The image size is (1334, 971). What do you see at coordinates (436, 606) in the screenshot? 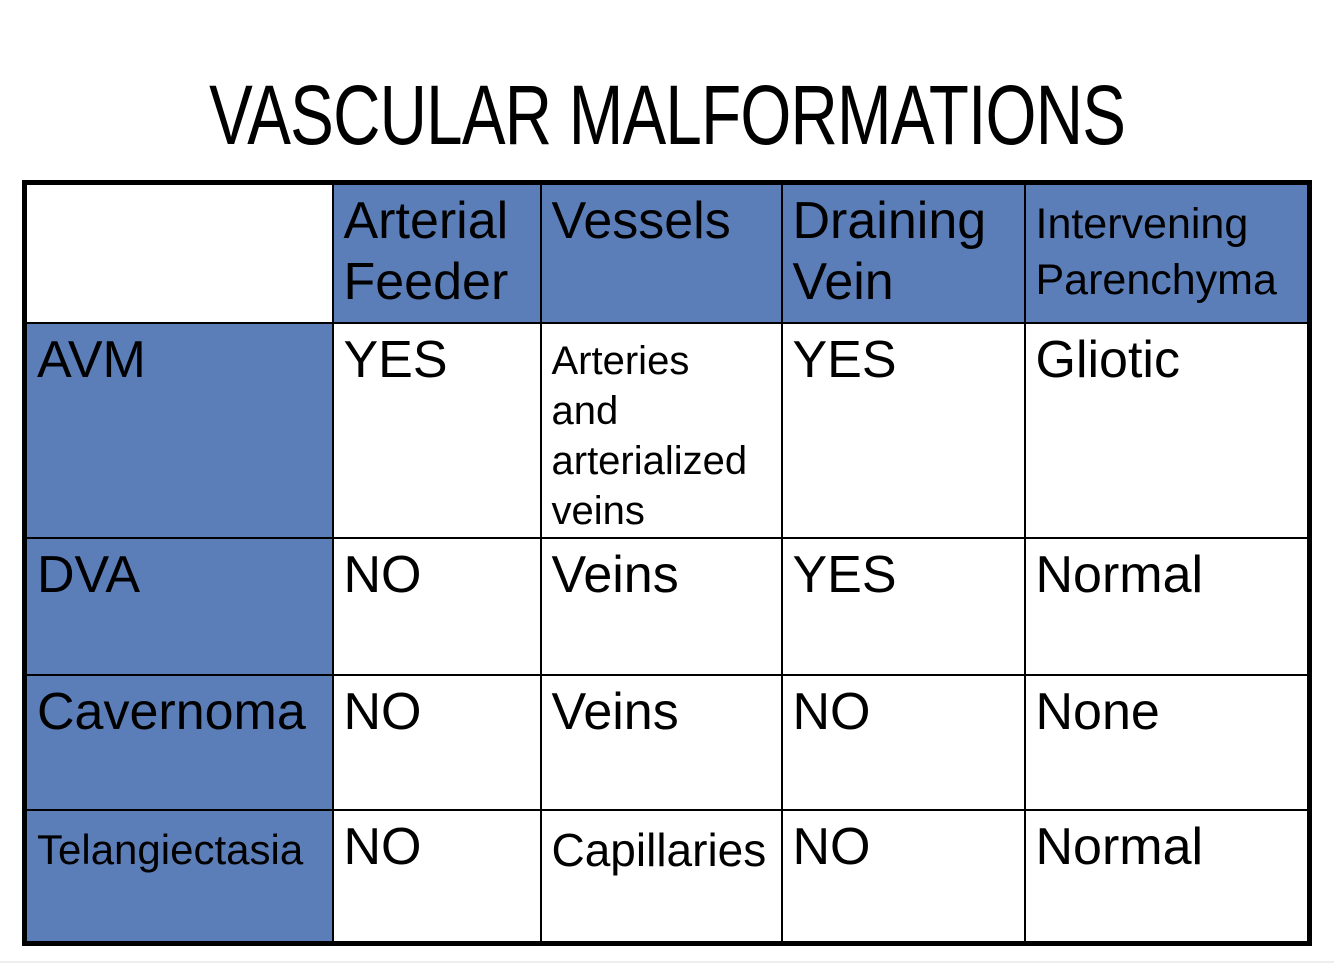
I see `cell-dva-arterial-feeder: NO` at bounding box center [436, 606].